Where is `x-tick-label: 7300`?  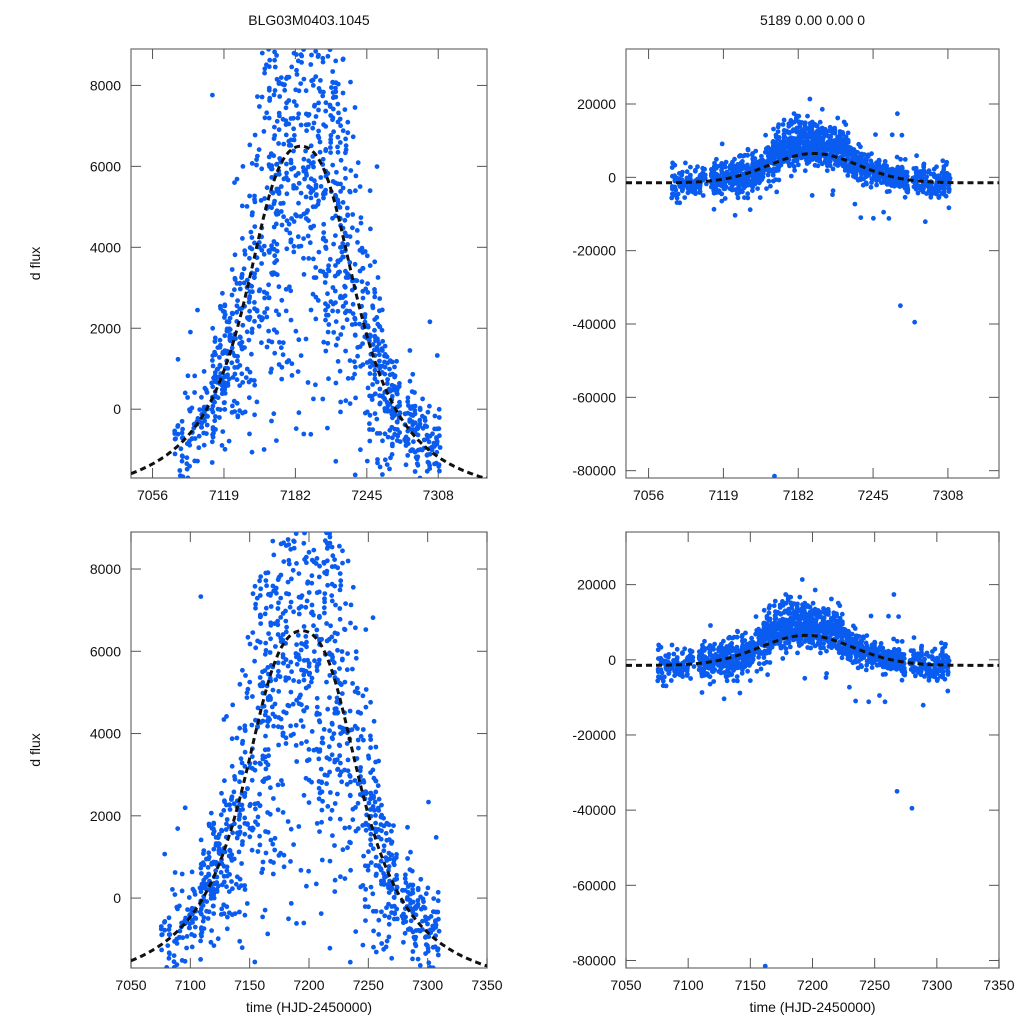
x-tick-label: 7300 is located at coordinates (427, 985).